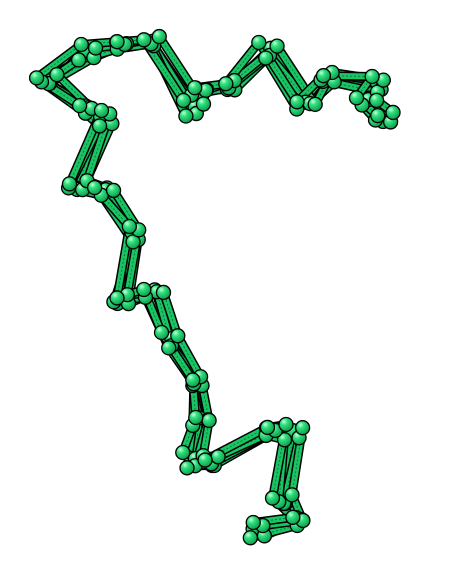 The image size is (465, 583). What do you see at coordinates (189, 356) in the screenshot?
I see `bond` at bounding box center [189, 356].